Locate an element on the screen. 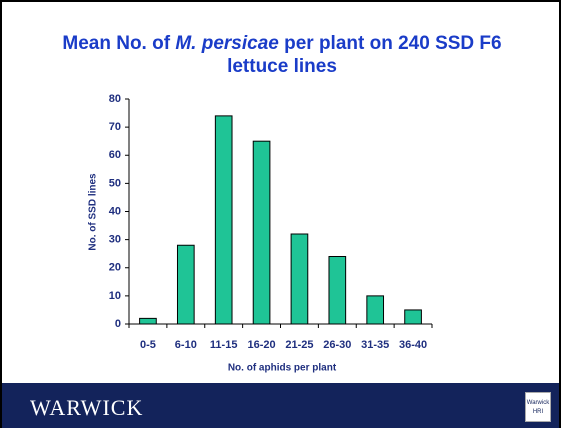 The image size is (561, 428). x-tick-label: 11-15 is located at coordinates (224, 345).